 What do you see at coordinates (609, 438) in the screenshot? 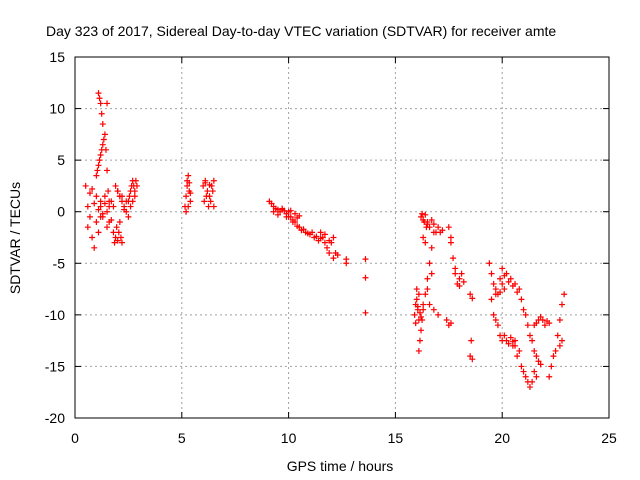
I see `x-tick-label: 25` at bounding box center [609, 438].